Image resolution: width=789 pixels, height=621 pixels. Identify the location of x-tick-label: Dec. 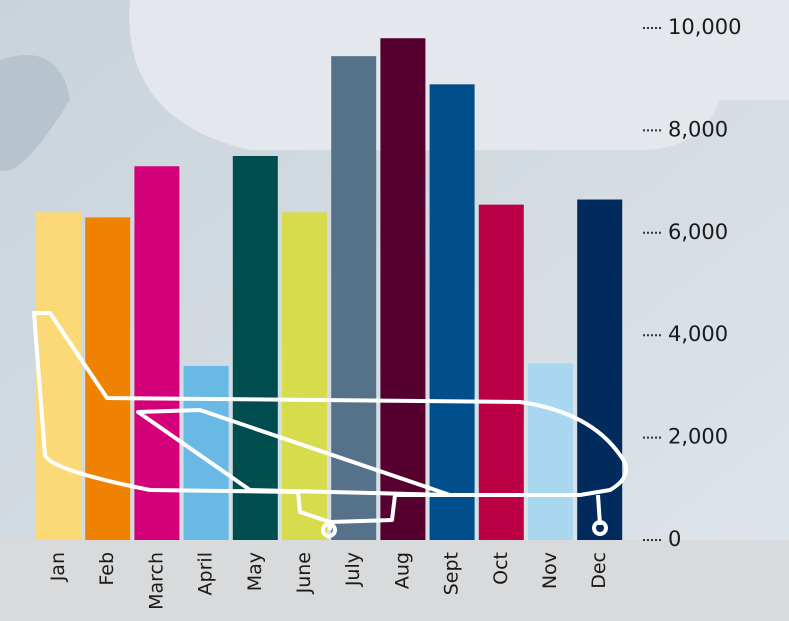
(599, 570).